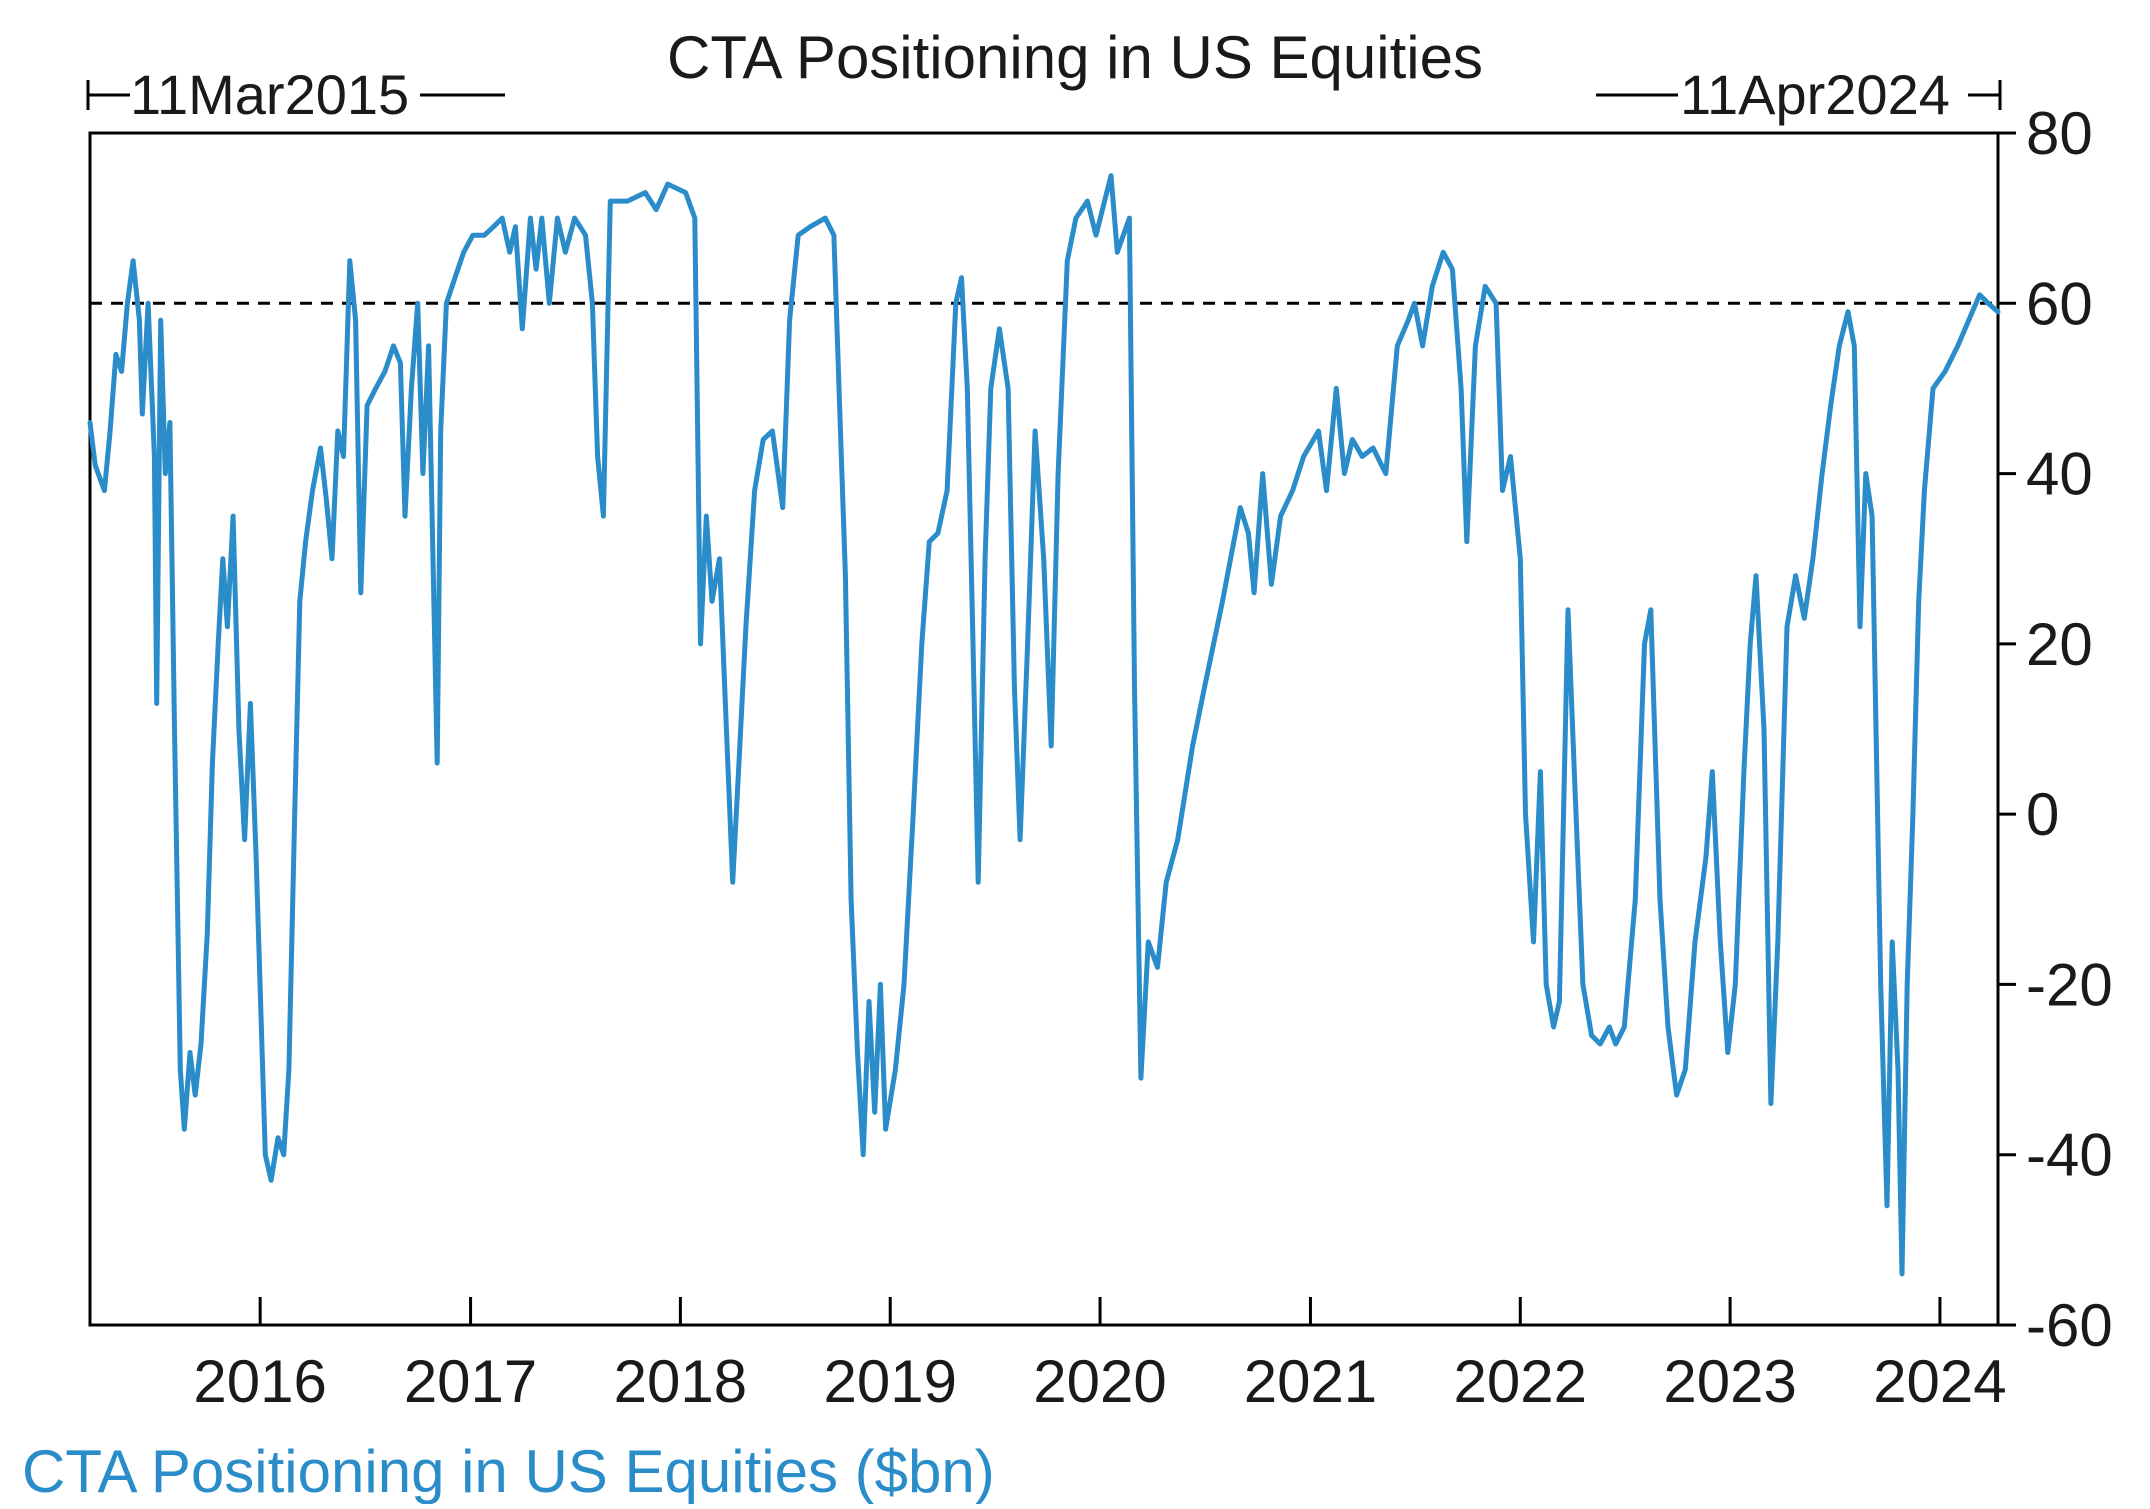 The height and width of the screenshot is (1509, 2150). What do you see at coordinates (1310, 1381) in the screenshot?
I see `x-tick-label: 2021` at bounding box center [1310, 1381].